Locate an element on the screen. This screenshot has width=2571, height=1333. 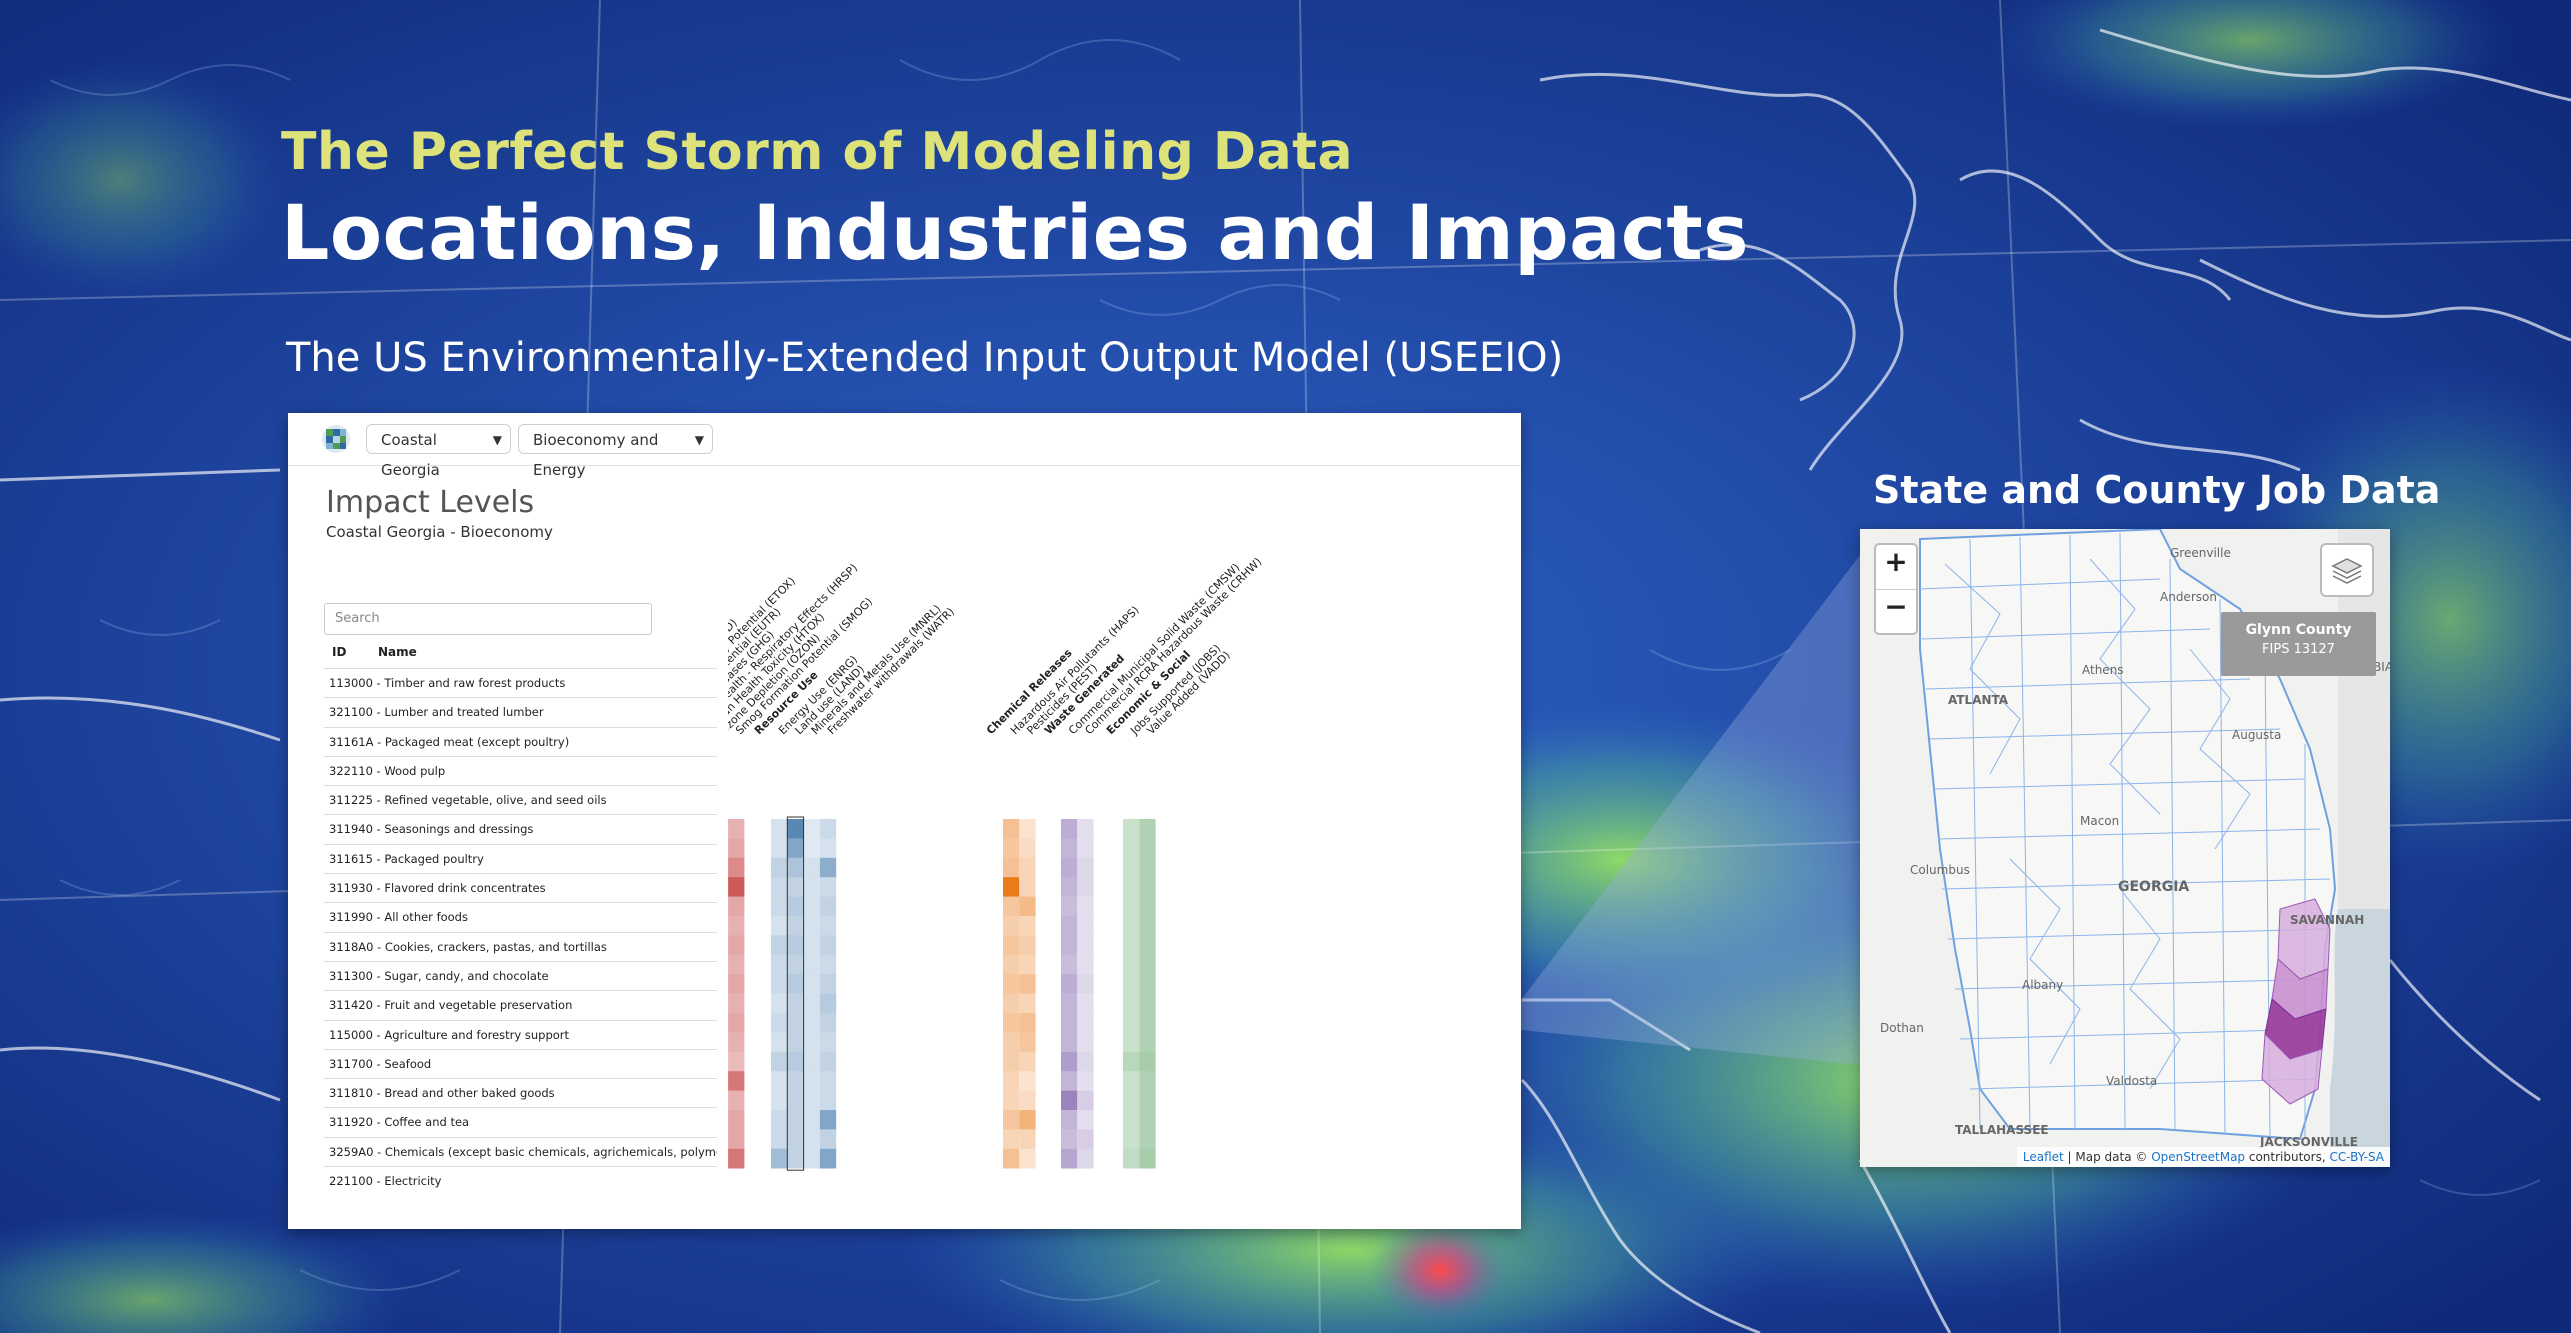
sector-row: 311990 - All other foods is located at coordinates (520, 916).